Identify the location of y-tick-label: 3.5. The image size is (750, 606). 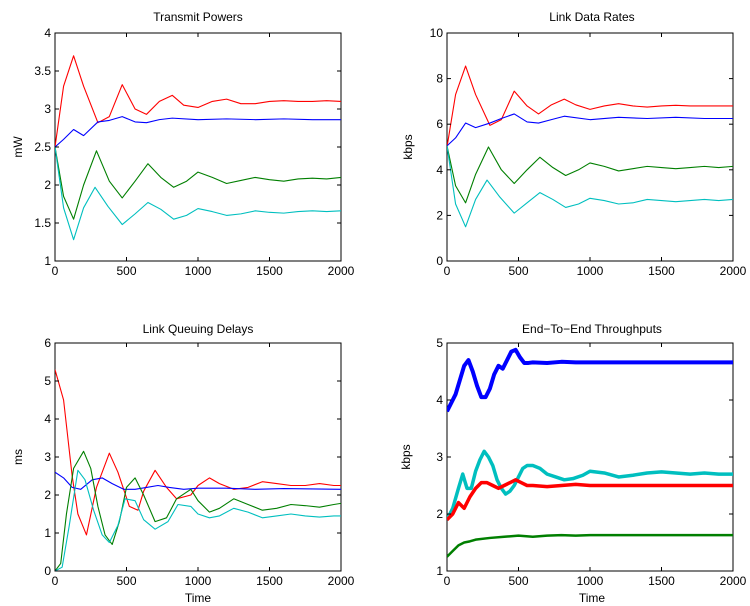
(42, 71).